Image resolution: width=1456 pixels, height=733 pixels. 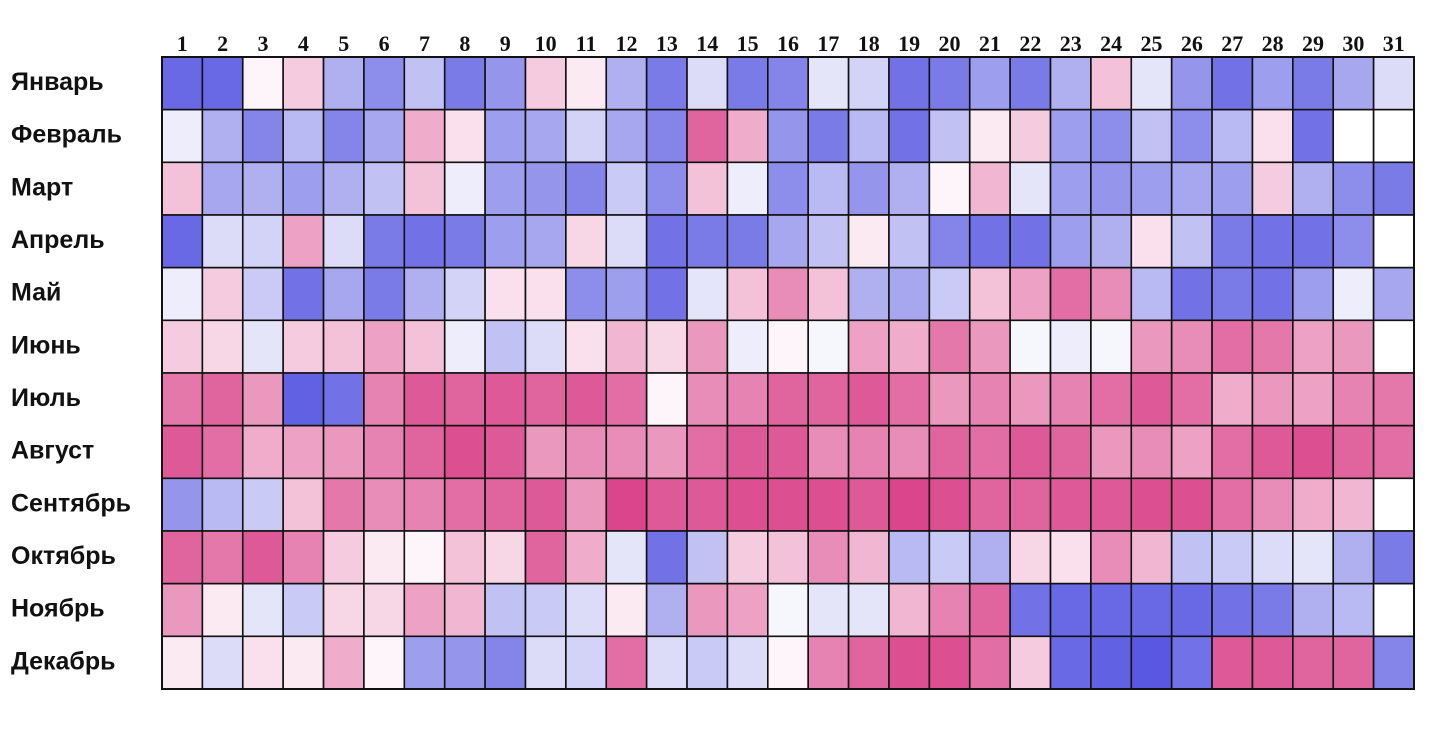 What do you see at coordinates (1394, 43) in the screenshot?
I see `day-label: 31` at bounding box center [1394, 43].